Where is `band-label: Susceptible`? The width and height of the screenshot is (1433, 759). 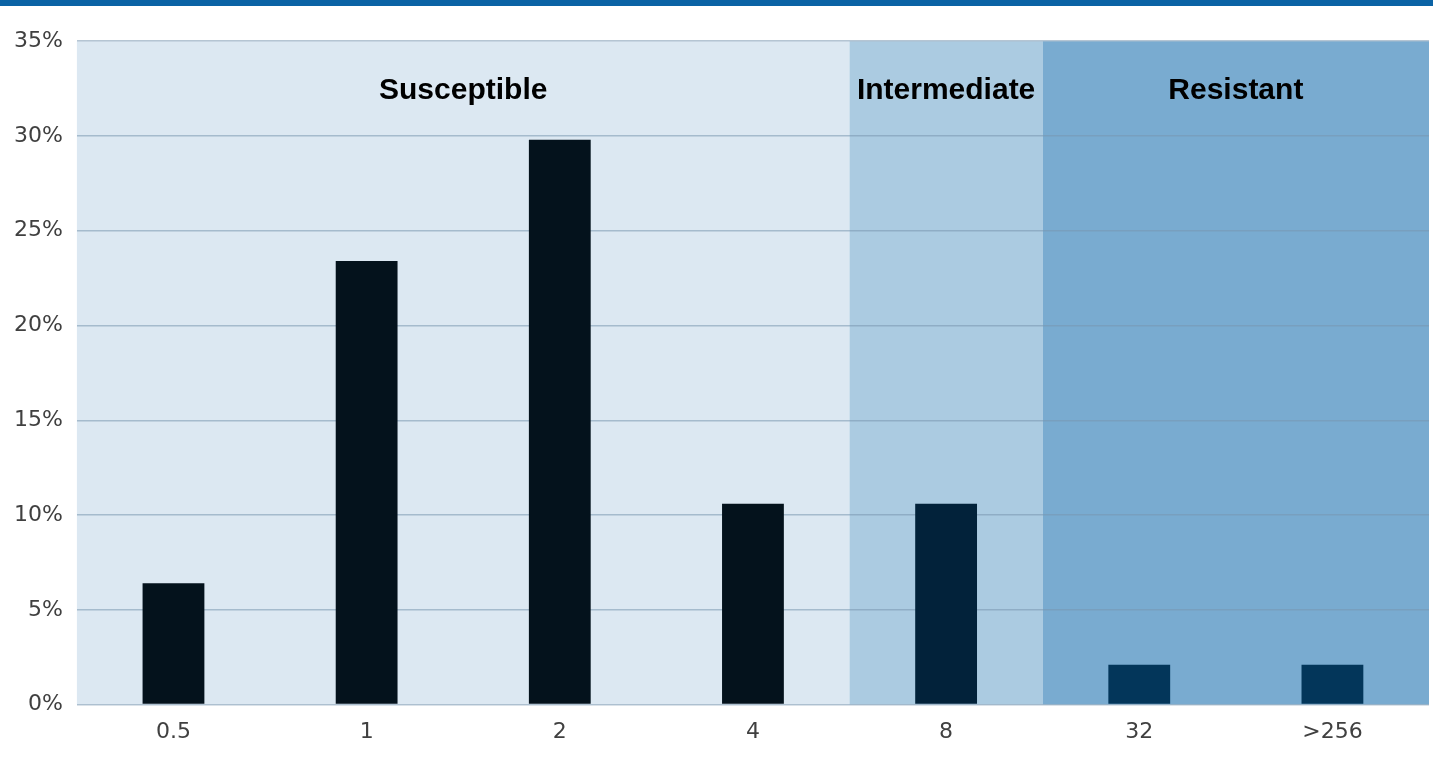 band-label: Susceptible is located at coordinates (463, 89).